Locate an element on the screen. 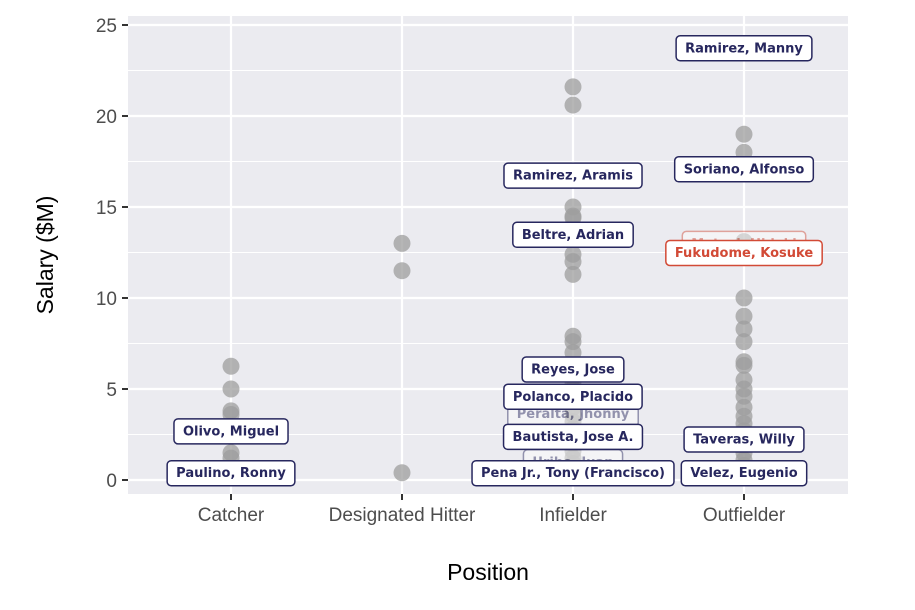  player-label-text: Soriano, Alfonso is located at coordinates (744, 169).